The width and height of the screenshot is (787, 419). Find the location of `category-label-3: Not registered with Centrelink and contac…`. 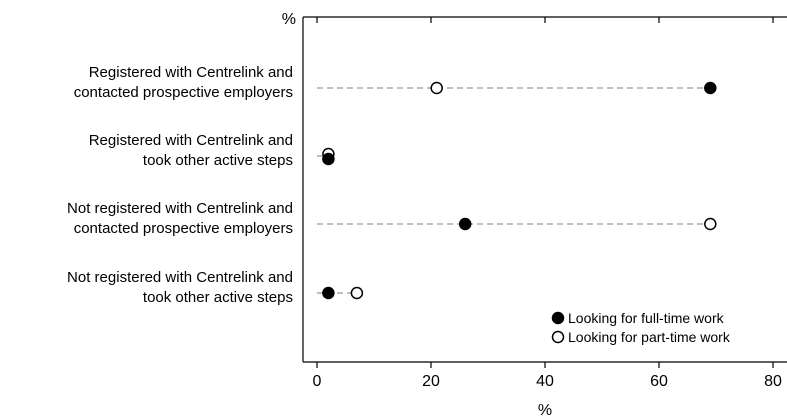

category-label-3: Not registered with Centrelink and contac… is located at coordinates (180, 218).